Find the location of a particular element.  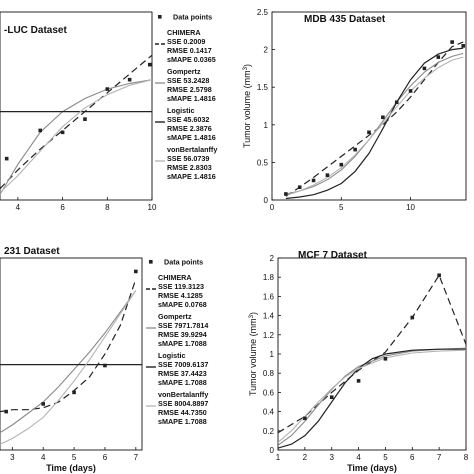

legend-sse: SSE 56.0739 is located at coordinates (188, 158).